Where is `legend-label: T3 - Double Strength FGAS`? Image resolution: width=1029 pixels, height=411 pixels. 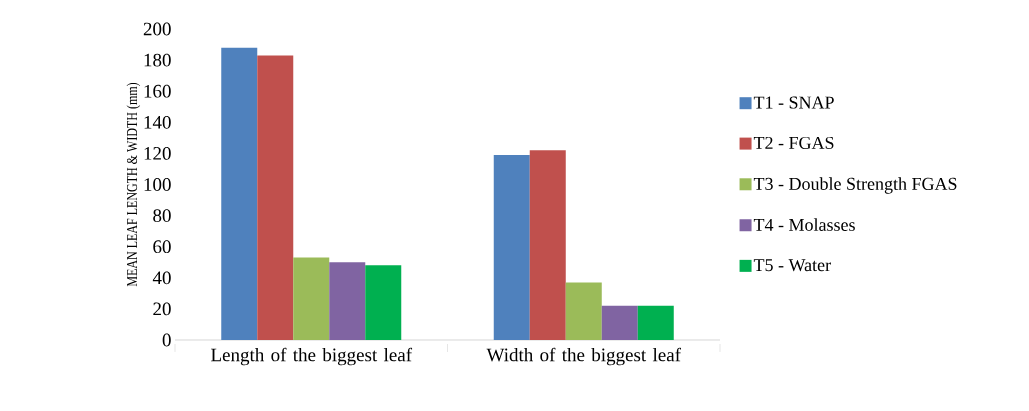
legend-label: T3 - Double Strength FGAS is located at coordinates (855, 185).